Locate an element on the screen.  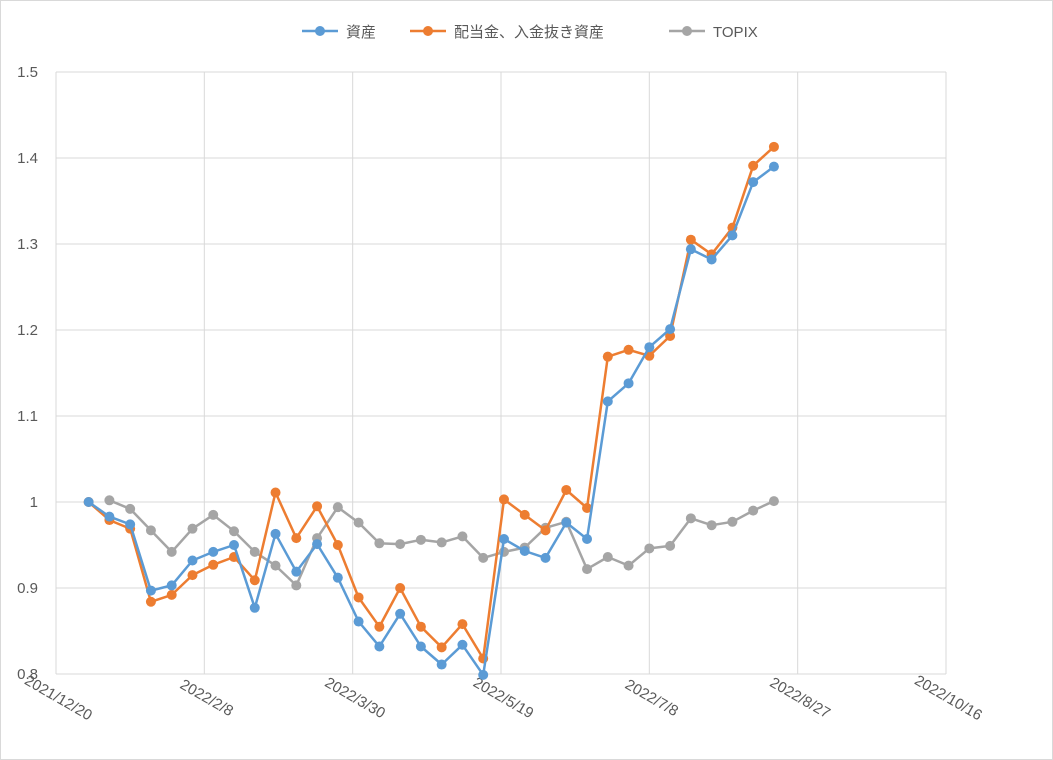
legend-label: 配当金、入金抜き資産 is located at coordinates (529, 32).